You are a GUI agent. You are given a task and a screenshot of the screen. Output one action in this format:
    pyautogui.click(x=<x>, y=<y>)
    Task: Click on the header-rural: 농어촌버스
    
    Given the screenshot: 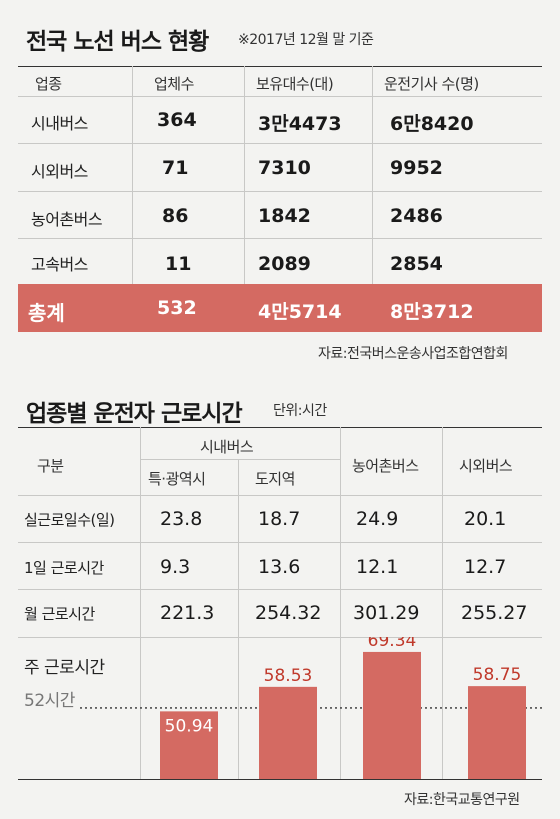 What is the action you would take?
    pyautogui.click(x=385, y=466)
    